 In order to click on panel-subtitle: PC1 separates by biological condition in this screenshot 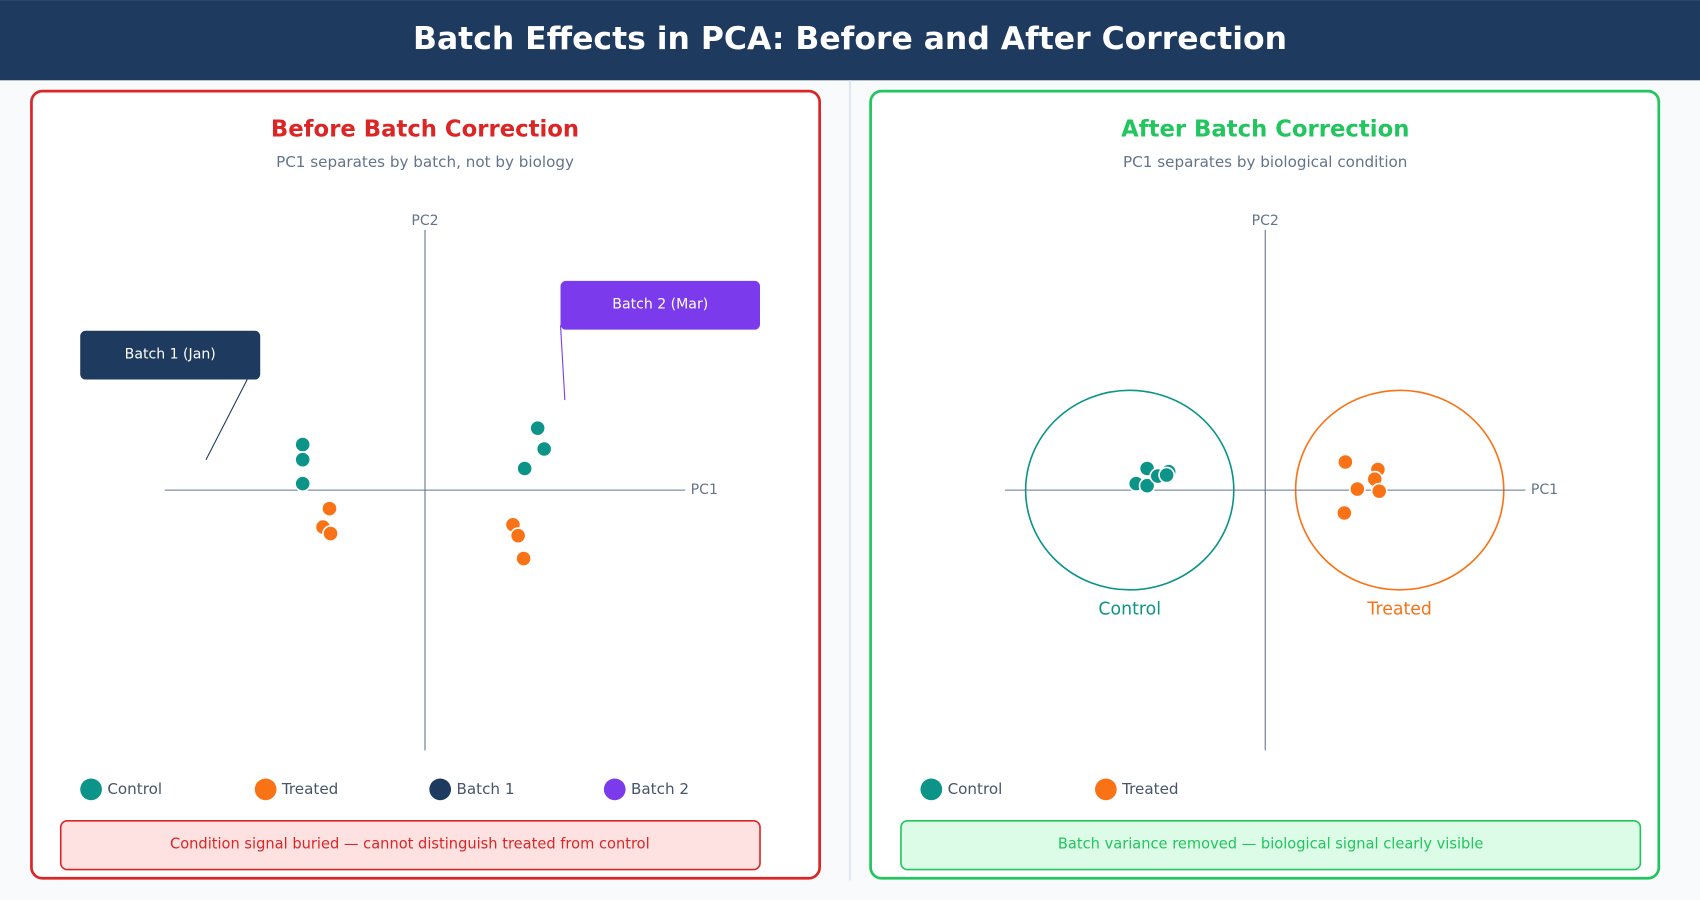, I will do `click(1265, 162)`.